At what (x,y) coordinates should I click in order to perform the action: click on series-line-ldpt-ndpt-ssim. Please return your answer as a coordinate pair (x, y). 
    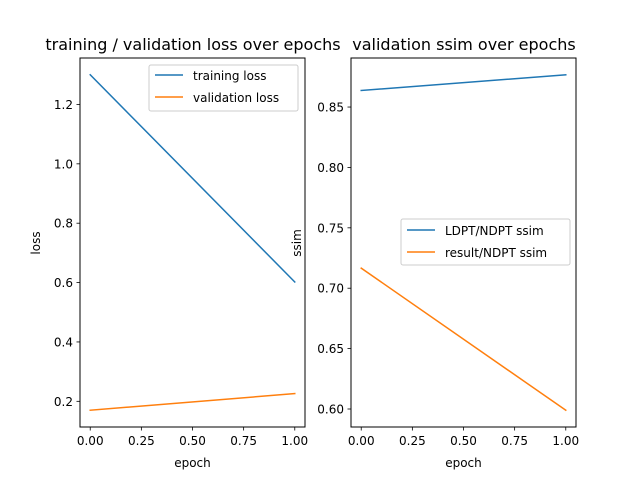
    Looking at the image, I should click on (463, 82).